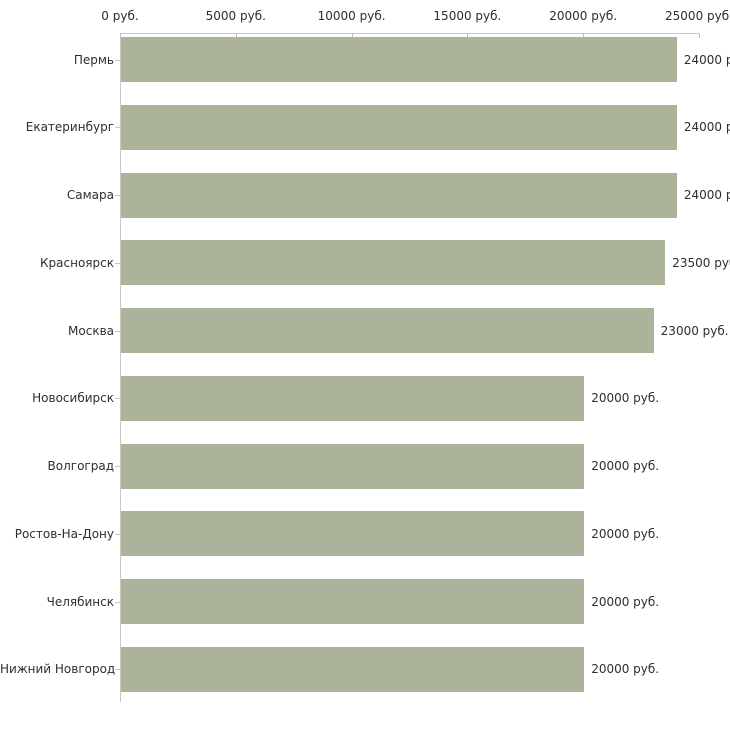  I want to click on category-label: Пермь, so click(93, 59).